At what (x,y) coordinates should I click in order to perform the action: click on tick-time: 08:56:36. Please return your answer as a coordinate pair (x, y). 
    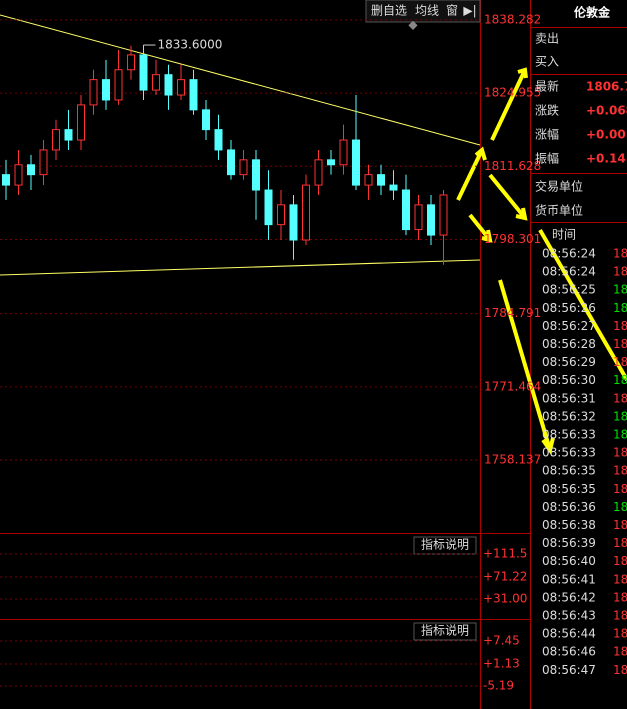
    Looking at the image, I should click on (569, 507).